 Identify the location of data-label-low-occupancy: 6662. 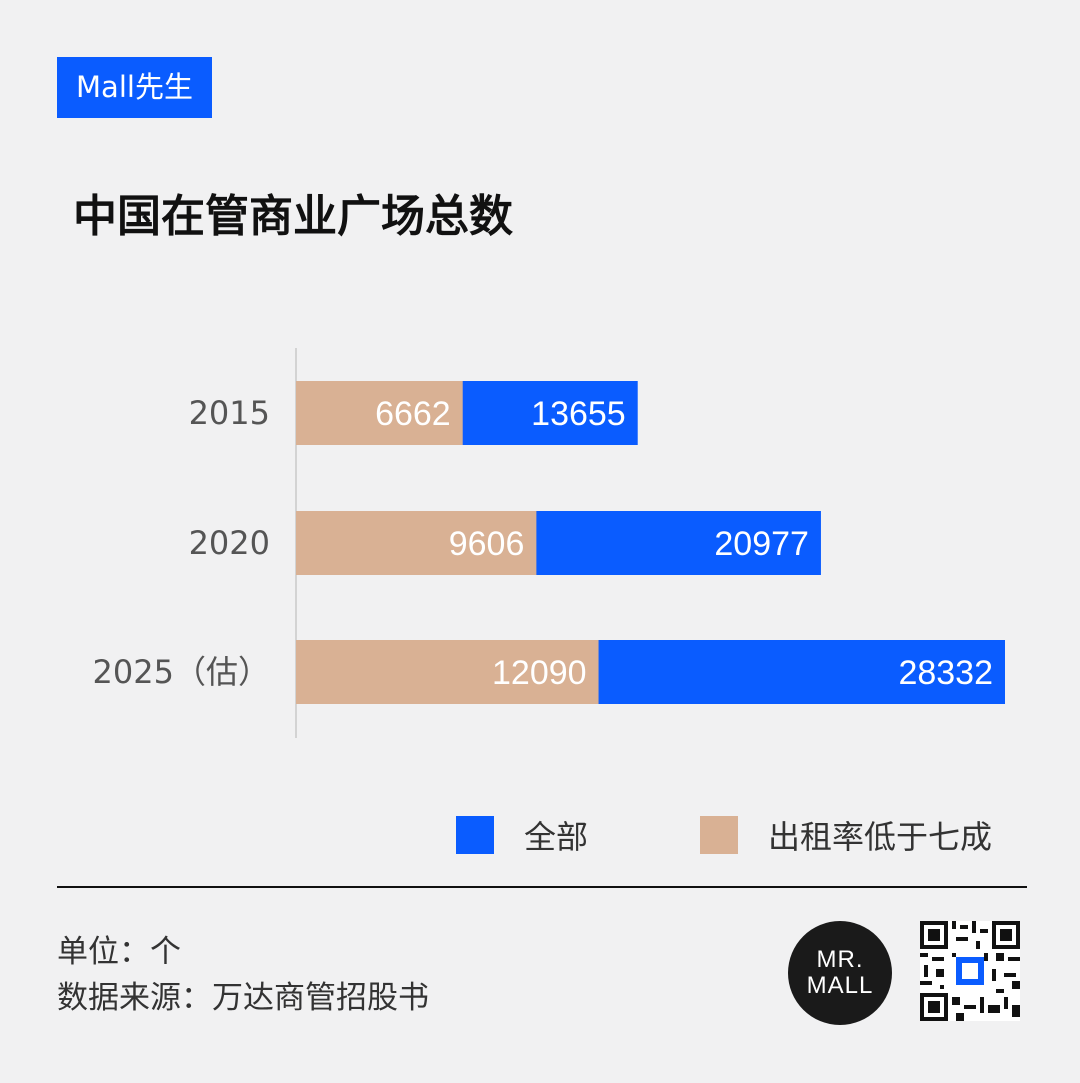
(413, 414).